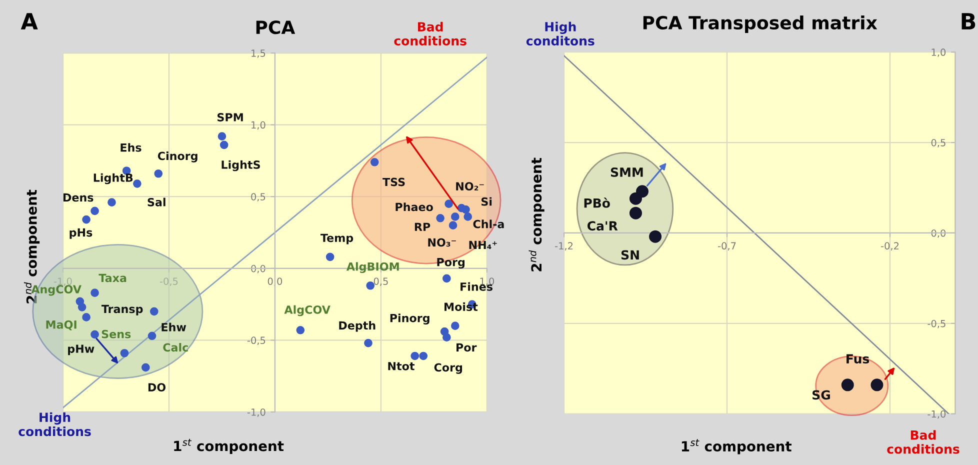 This screenshot has height=465, width=978. I want to click on annotation: Ehs, so click(131, 147).